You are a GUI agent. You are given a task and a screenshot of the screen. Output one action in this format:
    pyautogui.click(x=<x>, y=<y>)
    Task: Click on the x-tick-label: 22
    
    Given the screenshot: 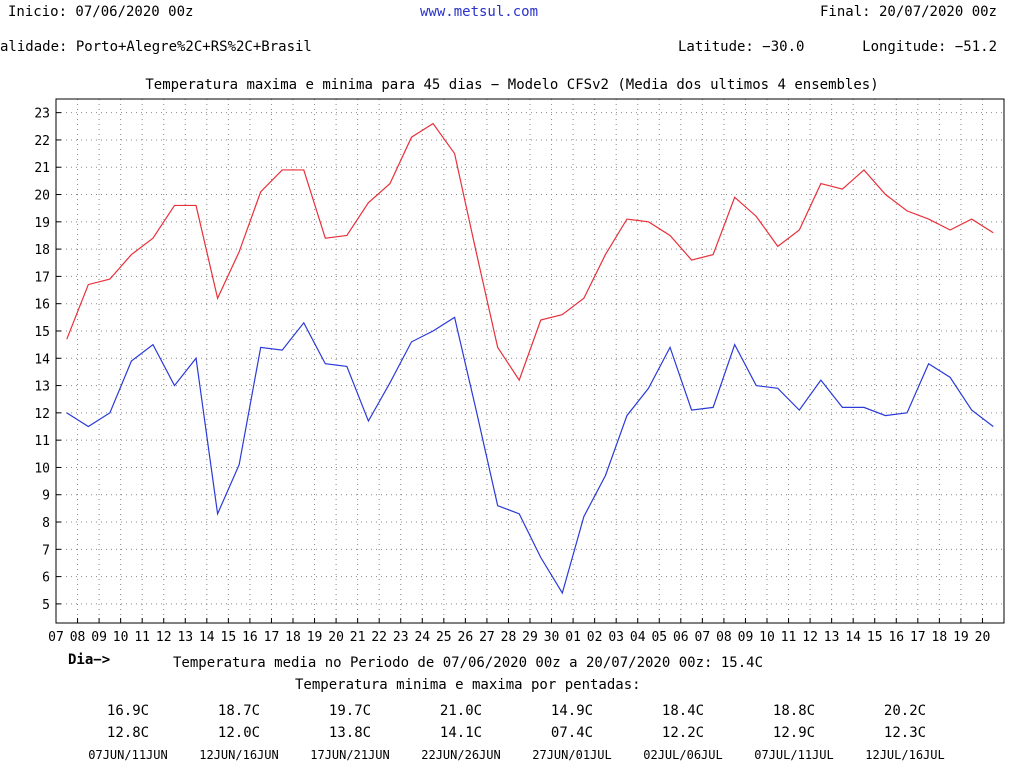 What is the action you would take?
    pyautogui.click(x=379, y=637)
    